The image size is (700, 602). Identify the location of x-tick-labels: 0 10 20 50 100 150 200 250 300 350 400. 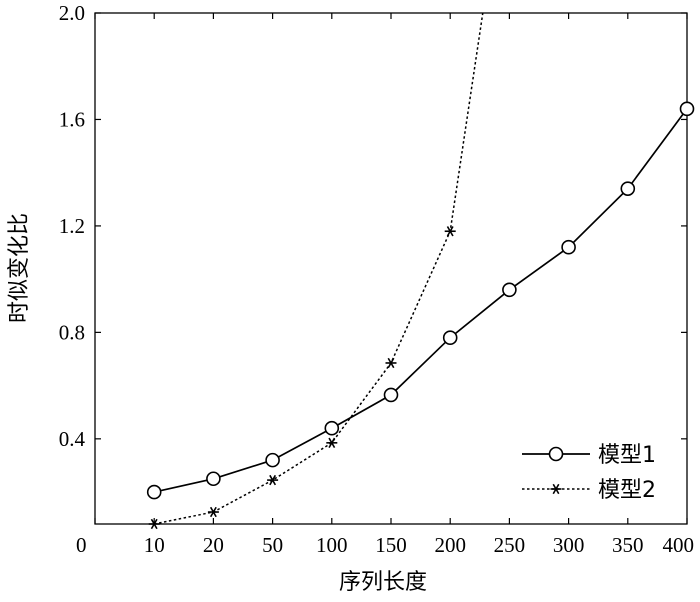
(385, 545).